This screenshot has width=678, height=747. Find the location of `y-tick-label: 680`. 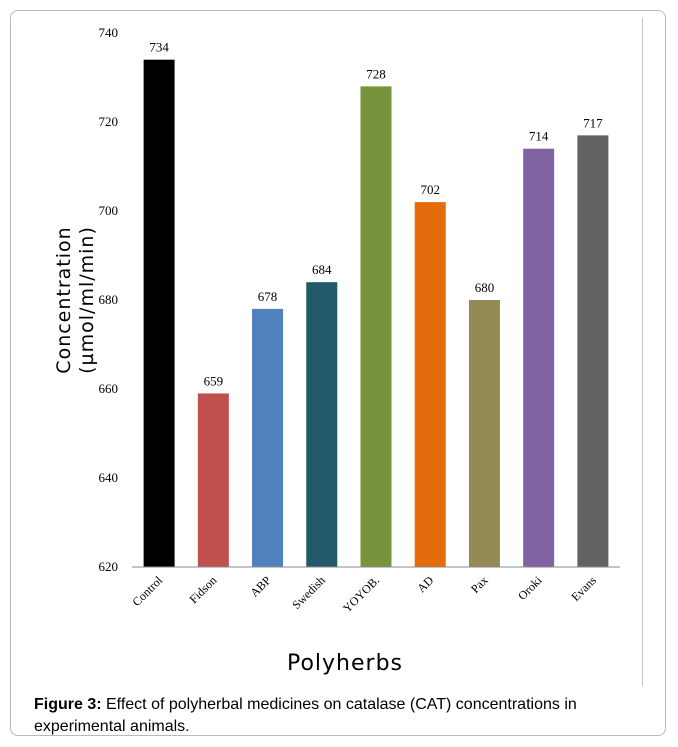

y-tick-label: 680 is located at coordinates (109, 299).